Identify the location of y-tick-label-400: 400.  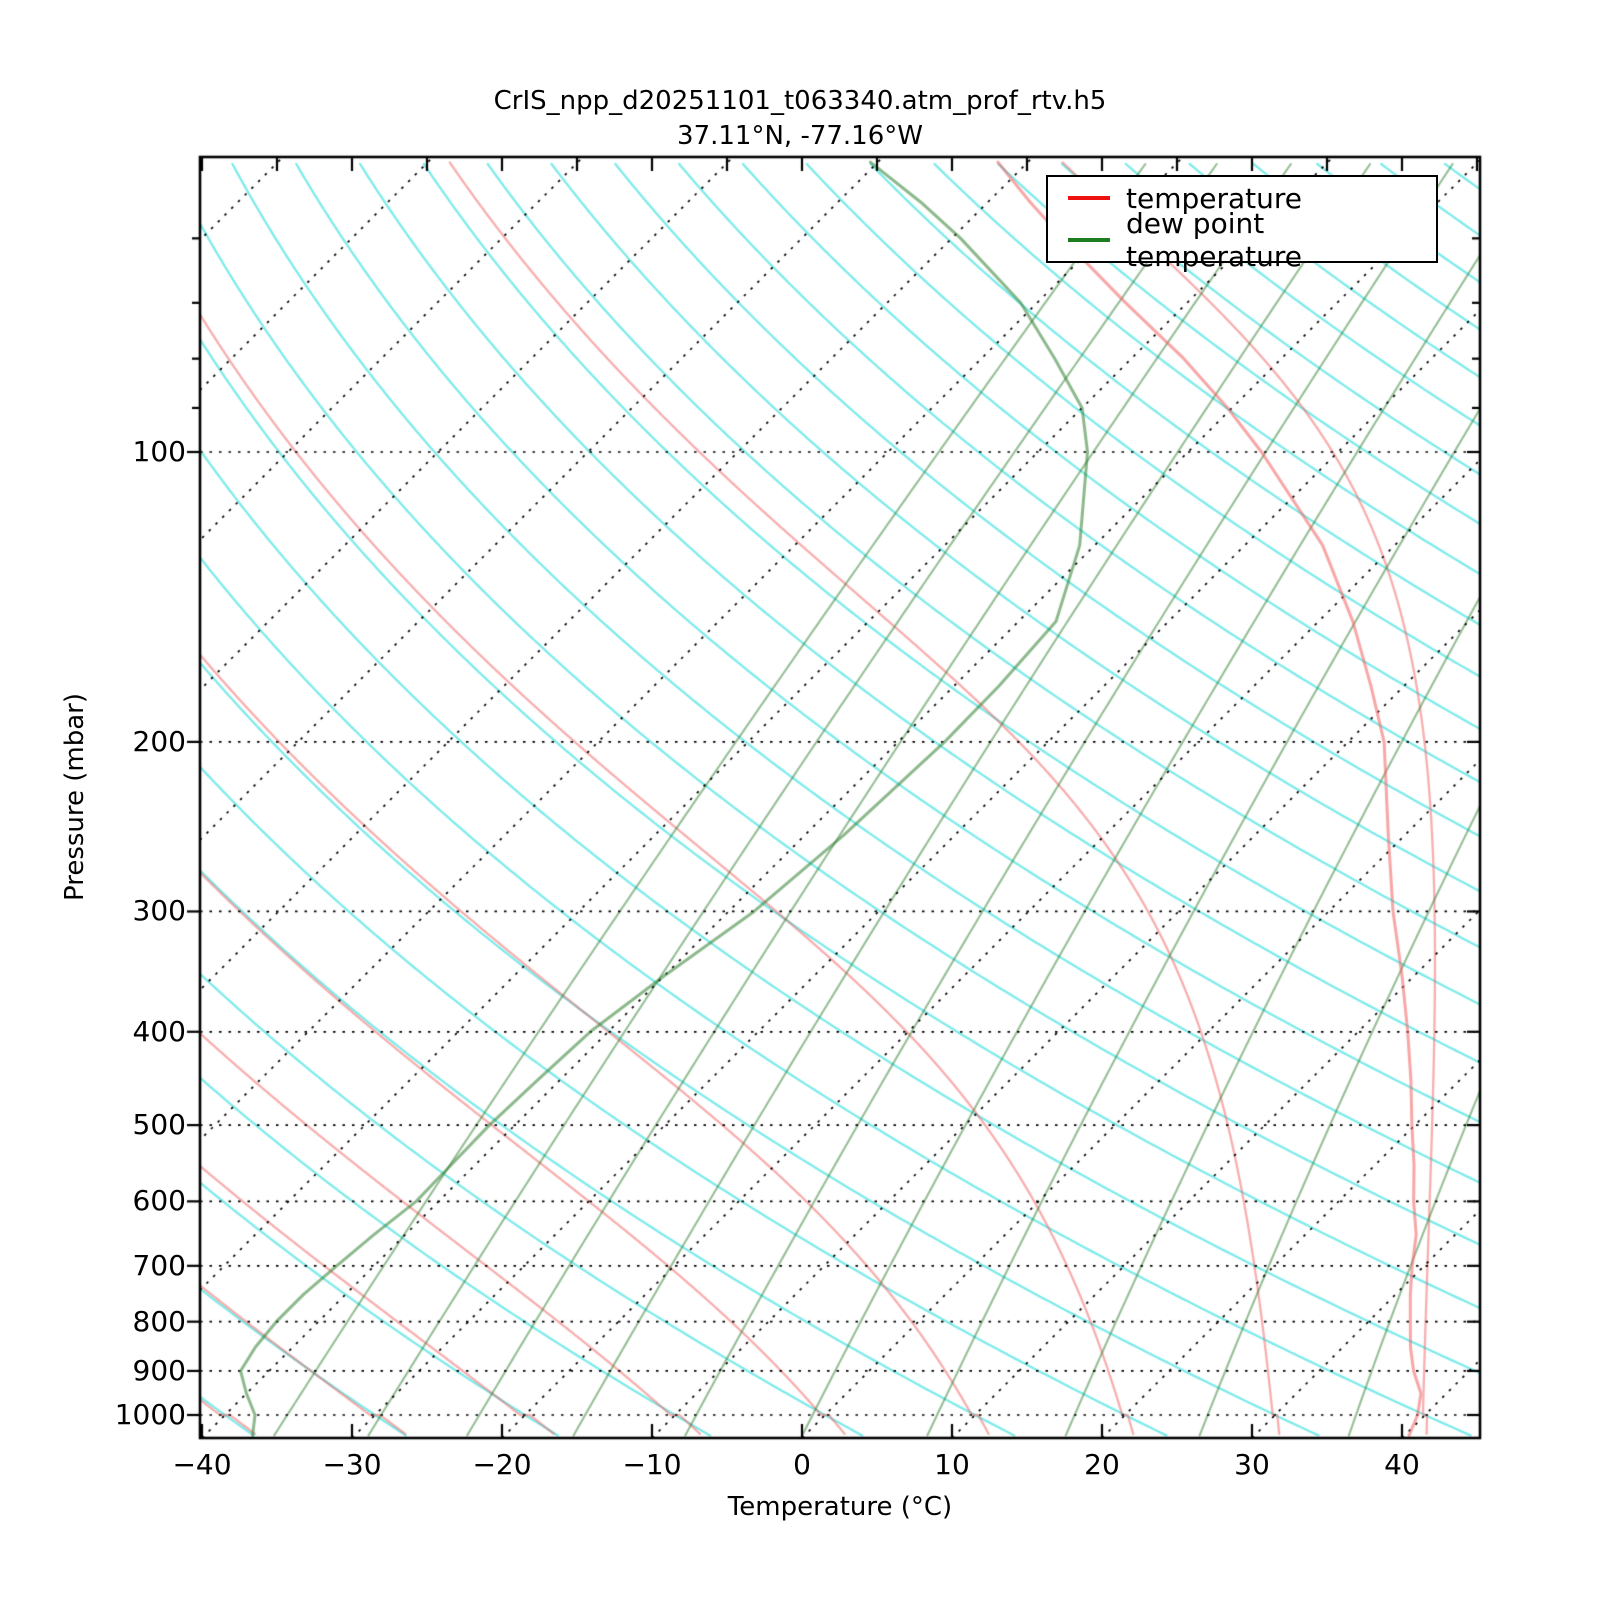
(159, 1031).